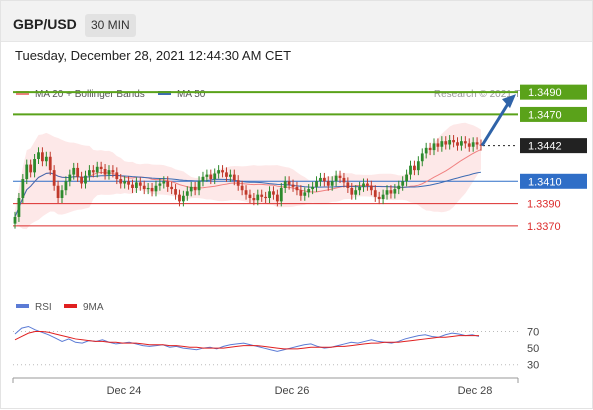  I want to click on level-tag-label: 1.3370, so click(544, 227).